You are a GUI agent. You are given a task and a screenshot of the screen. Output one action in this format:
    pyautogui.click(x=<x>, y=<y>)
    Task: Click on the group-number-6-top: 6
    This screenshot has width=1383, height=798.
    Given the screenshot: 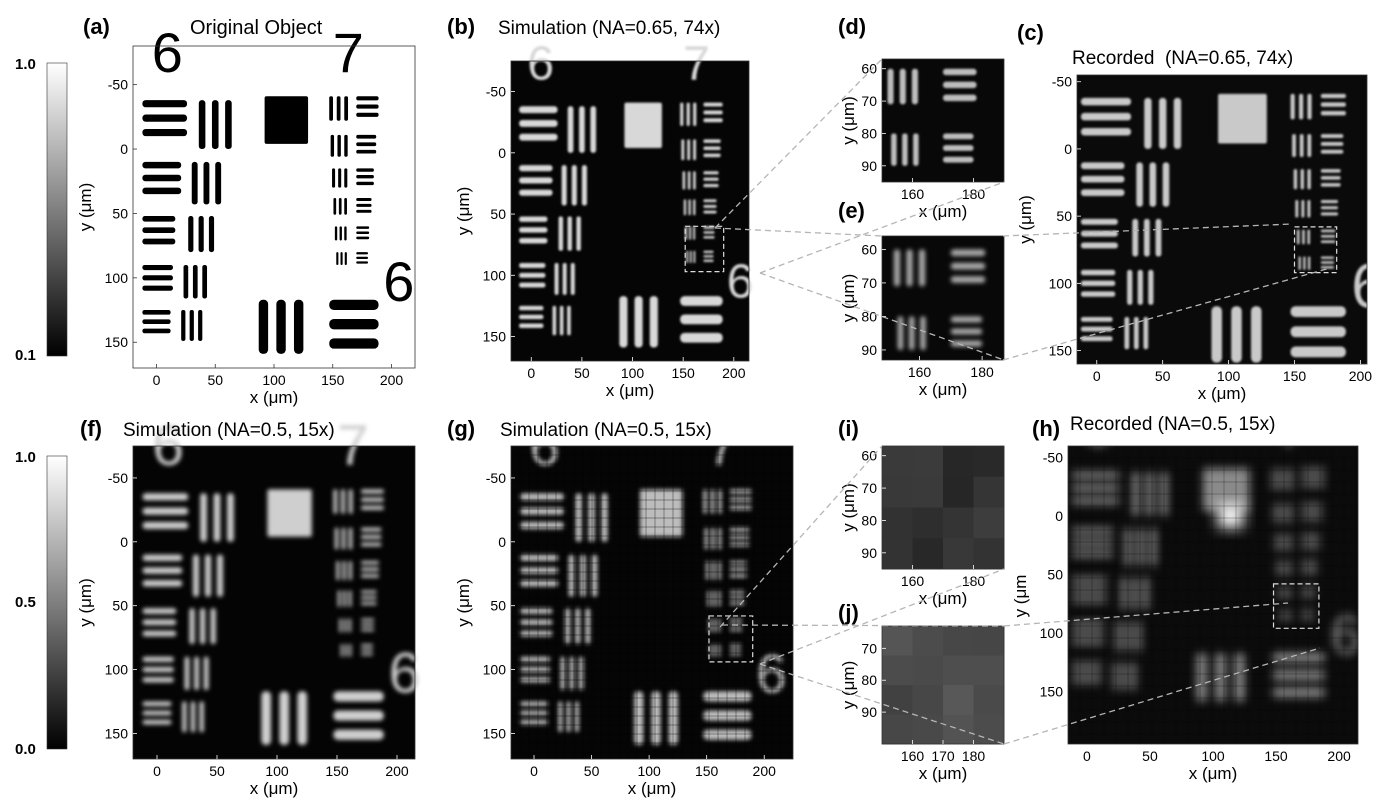 What is the action you would take?
    pyautogui.click(x=1097, y=427)
    